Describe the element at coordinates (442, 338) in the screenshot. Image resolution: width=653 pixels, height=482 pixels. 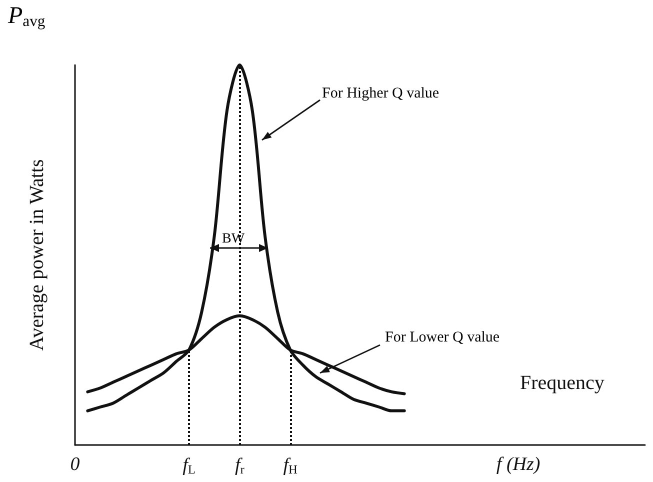
I see `annotation: For Lower Q value` at that location.